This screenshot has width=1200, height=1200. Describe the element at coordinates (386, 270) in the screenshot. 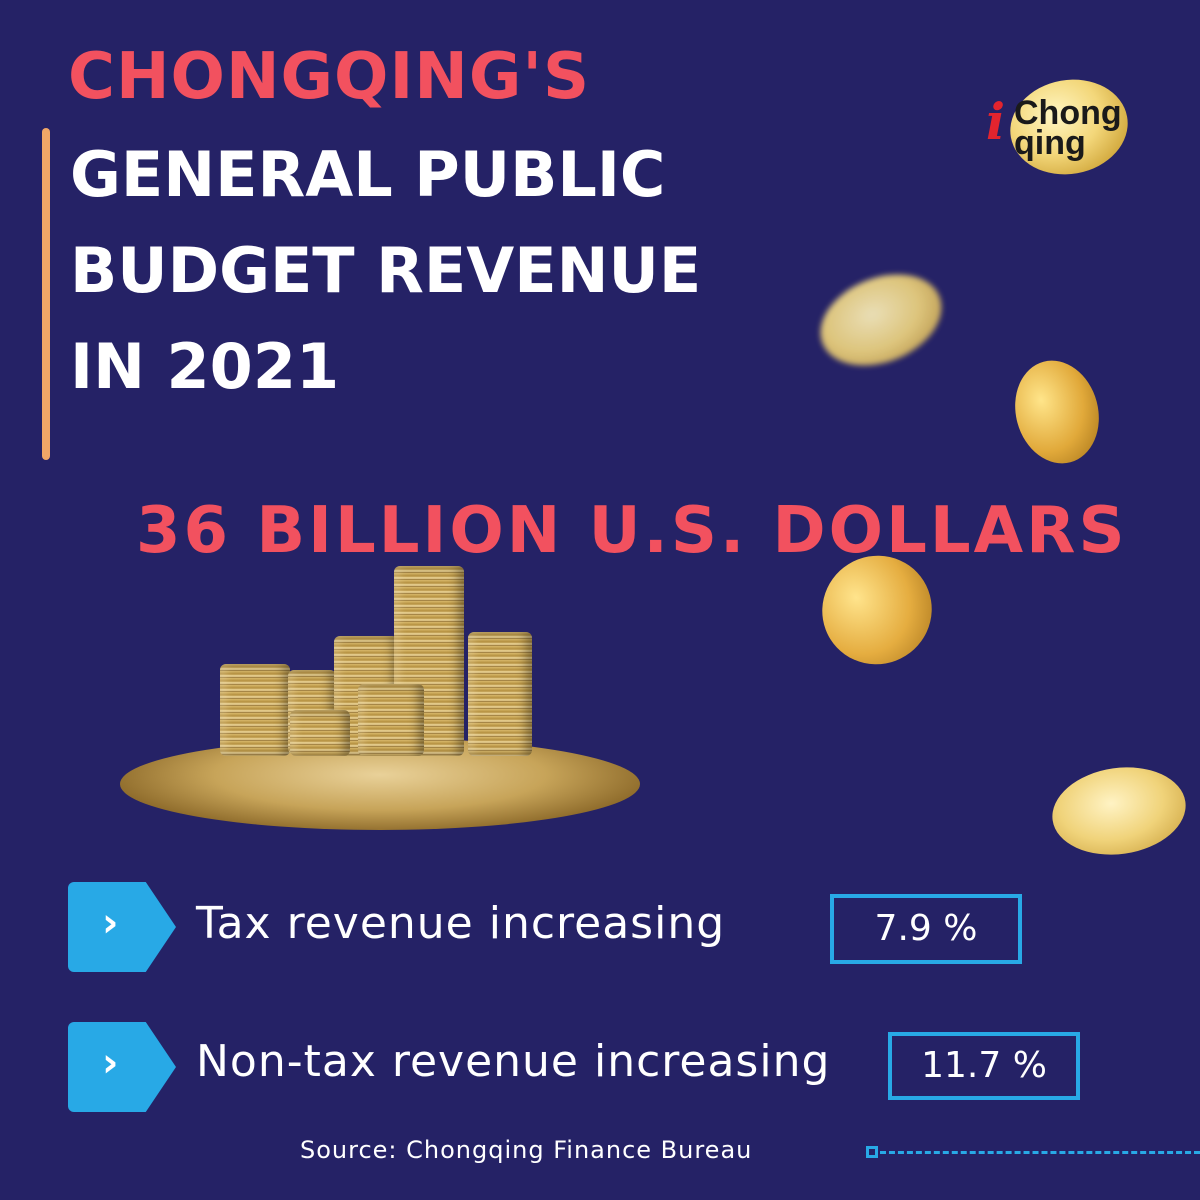

I see `title-line-3: BUDGET REVENUE` at that location.